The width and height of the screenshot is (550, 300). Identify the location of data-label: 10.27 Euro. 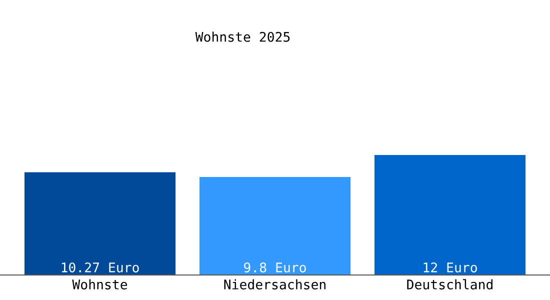
(100, 267).